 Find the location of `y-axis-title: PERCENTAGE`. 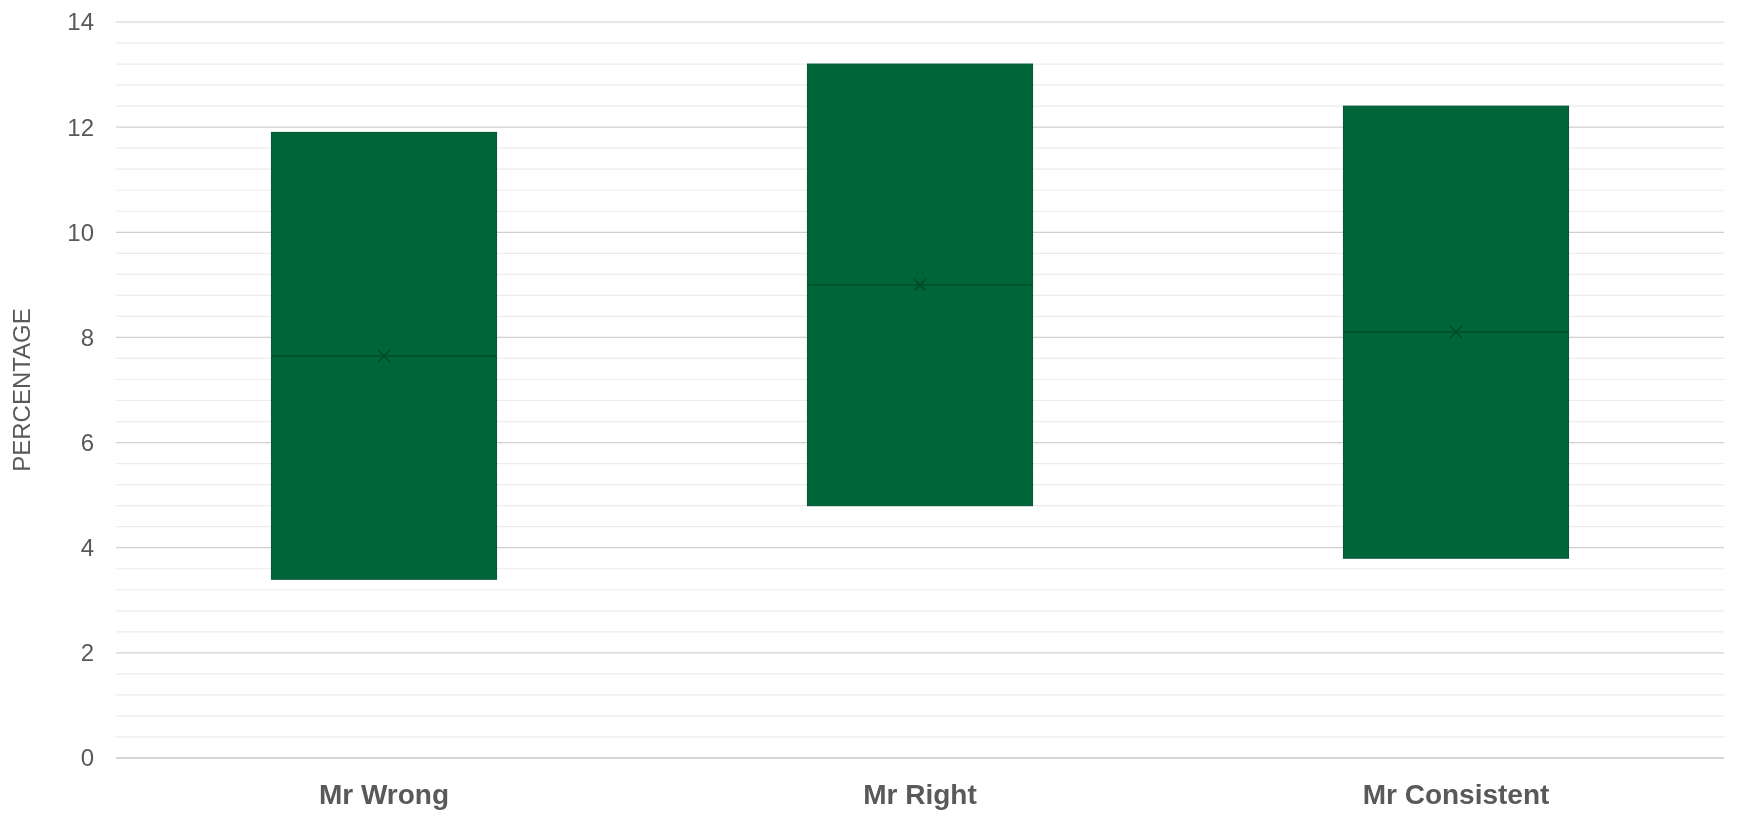

y-axis-title: PERCENTAGE is located at coordinates (21, 390).